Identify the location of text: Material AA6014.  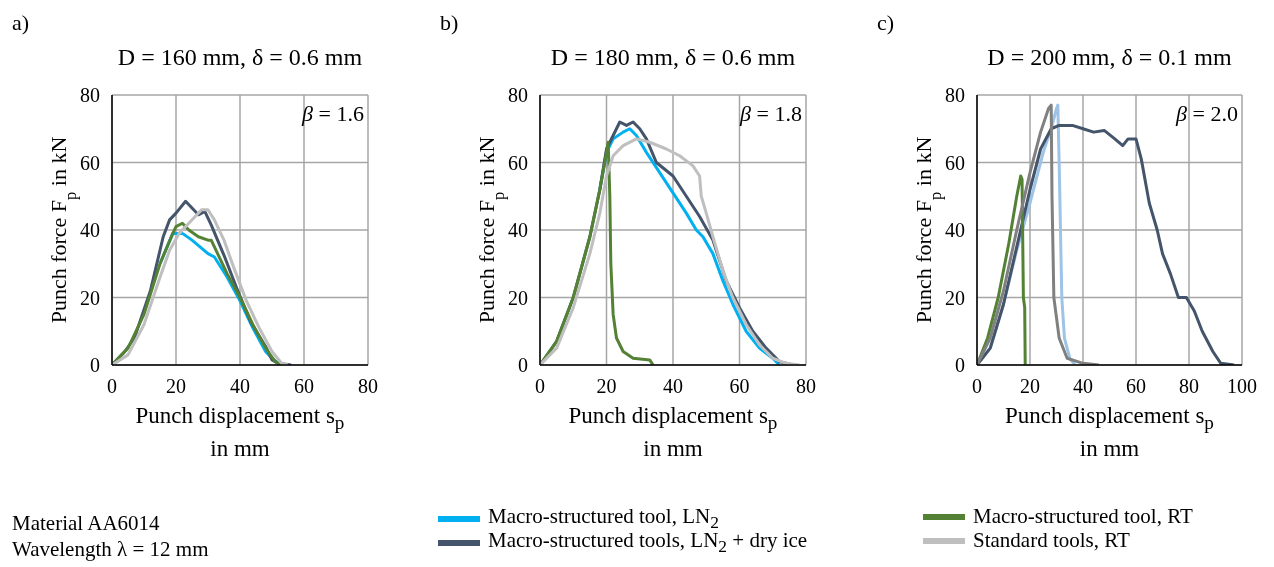
(86, 523).